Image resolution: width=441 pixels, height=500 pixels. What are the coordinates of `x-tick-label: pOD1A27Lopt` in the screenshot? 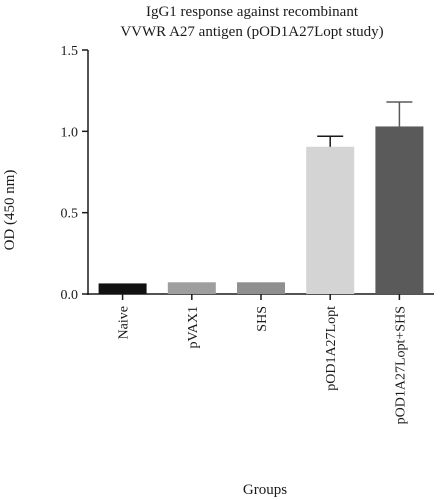 It's located at (331, 348).